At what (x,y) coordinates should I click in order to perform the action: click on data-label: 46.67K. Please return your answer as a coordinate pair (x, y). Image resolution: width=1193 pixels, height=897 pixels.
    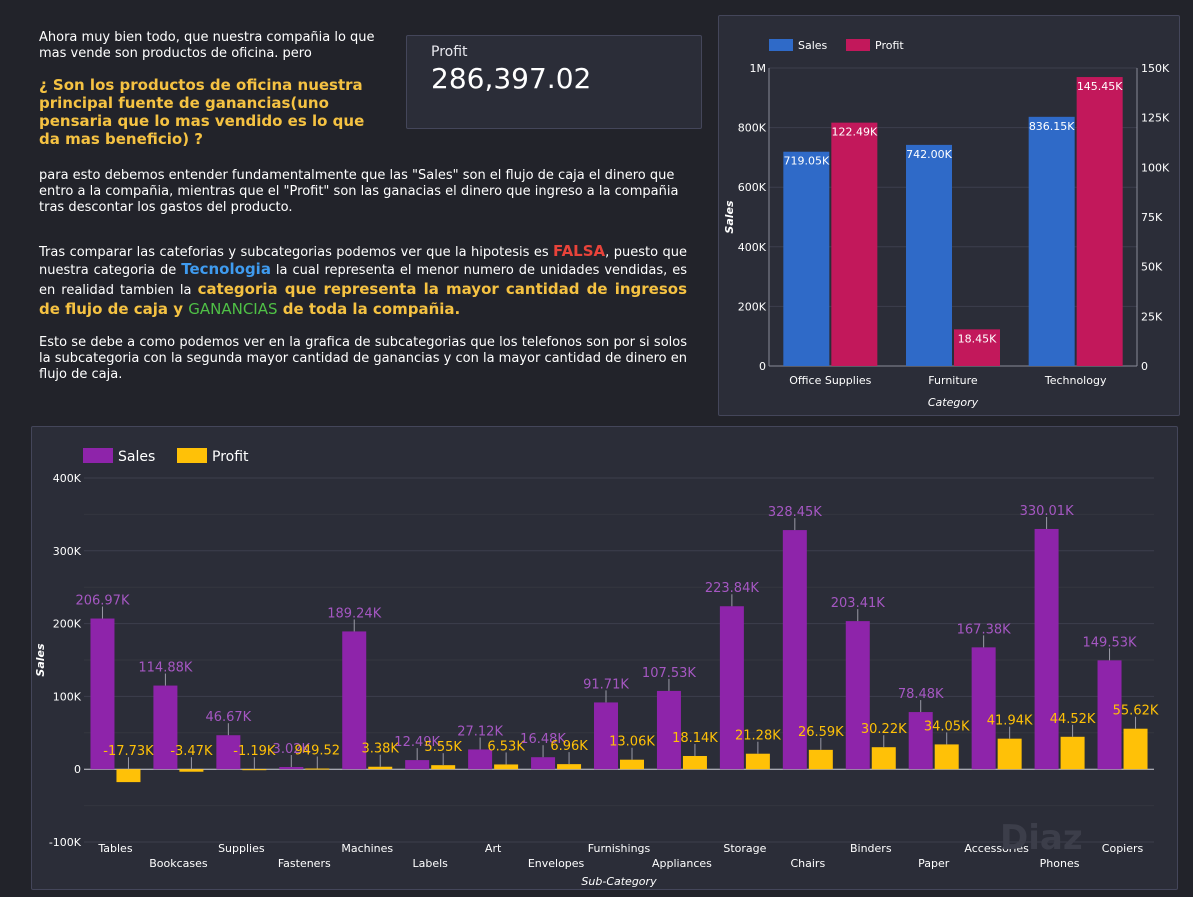
    Looking at the image, I should click on (228, 717).